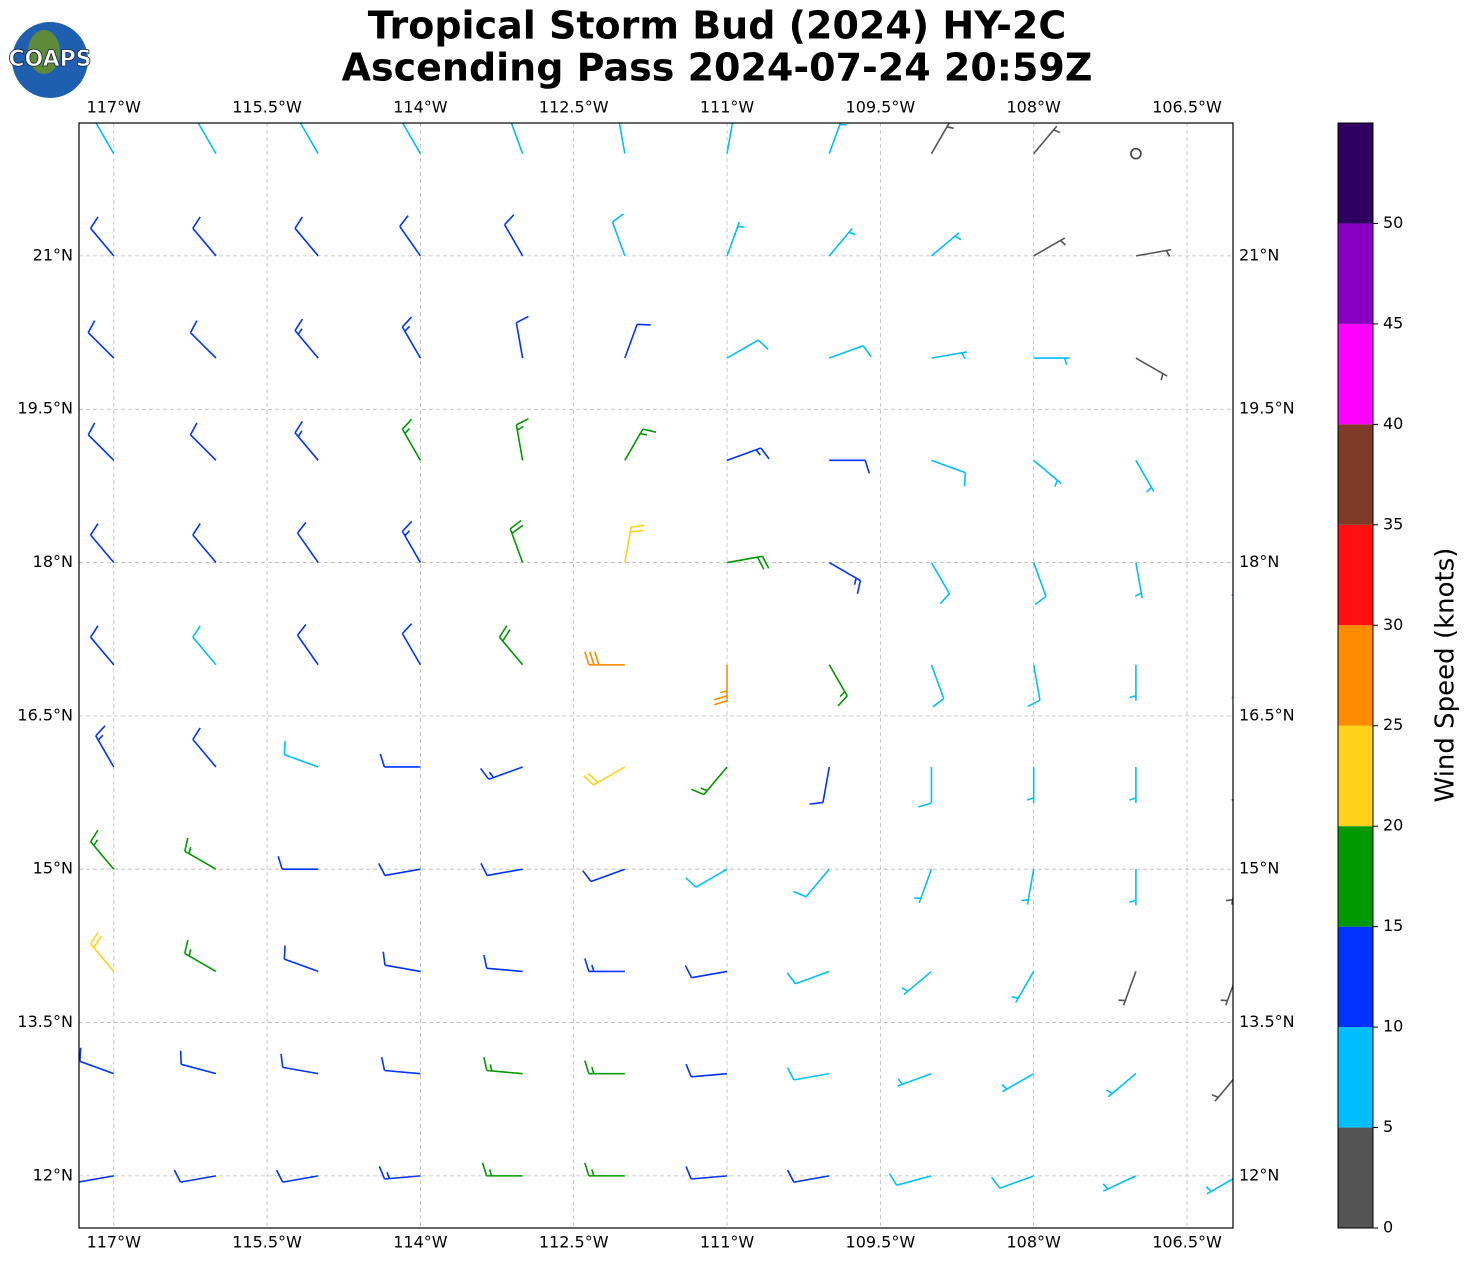  I want to click on x-tick-label: 112.5°W, so click(574, 1242).